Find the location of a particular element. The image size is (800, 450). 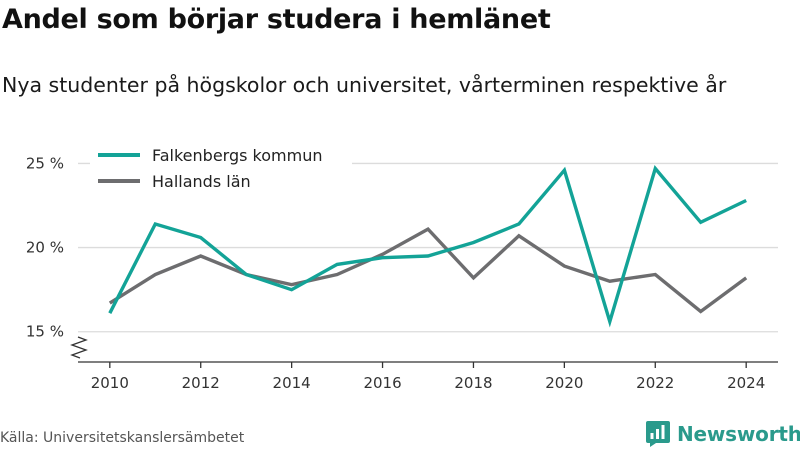

x-tick-label: 2016 is located at coordinates (382, 383).